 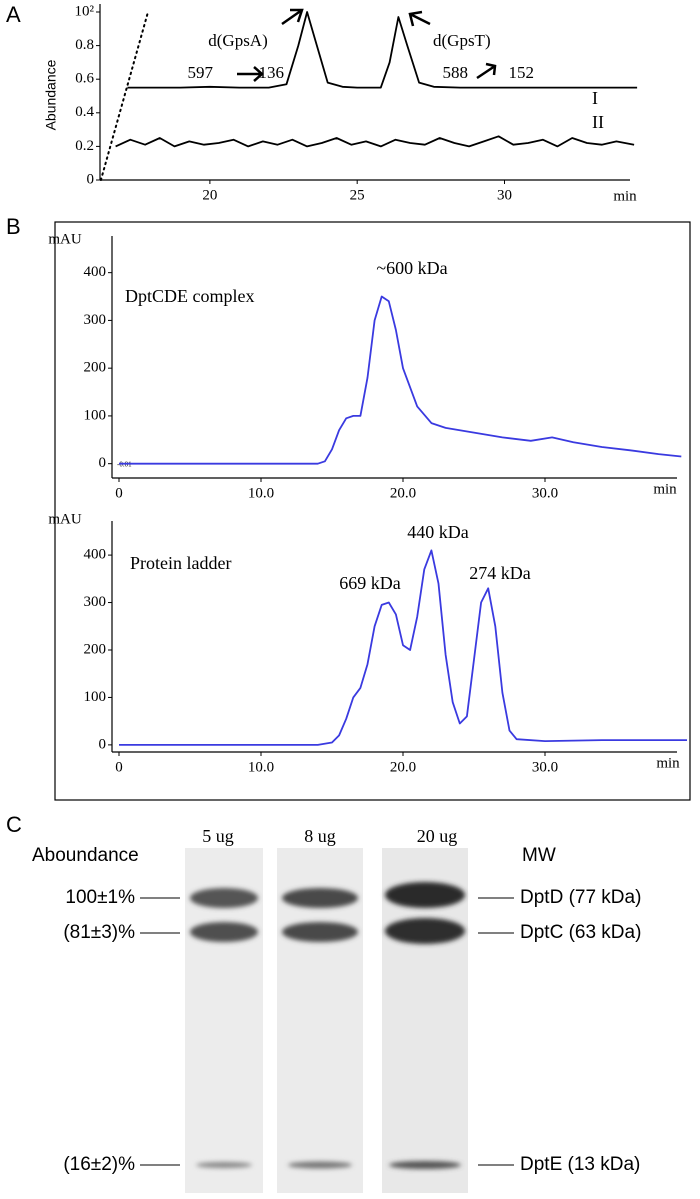 What do you see at coordinates (580, 1164) in the screenshot?
I see `band-label: DptE (13 kDa)` at bounding box center [580, 1164].